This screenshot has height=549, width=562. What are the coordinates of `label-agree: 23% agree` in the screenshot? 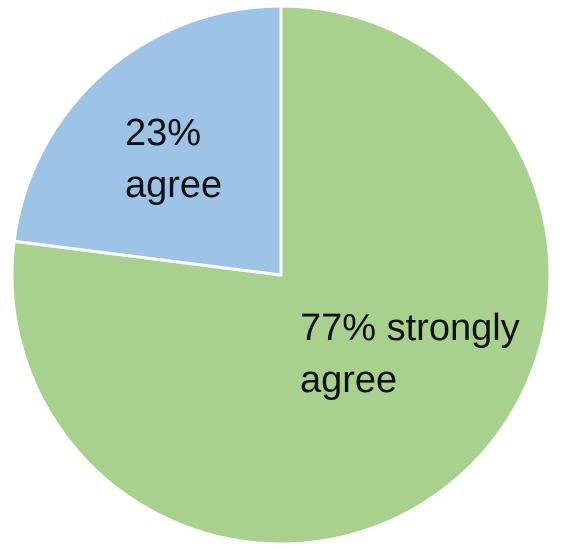 It's located at (173, 159).